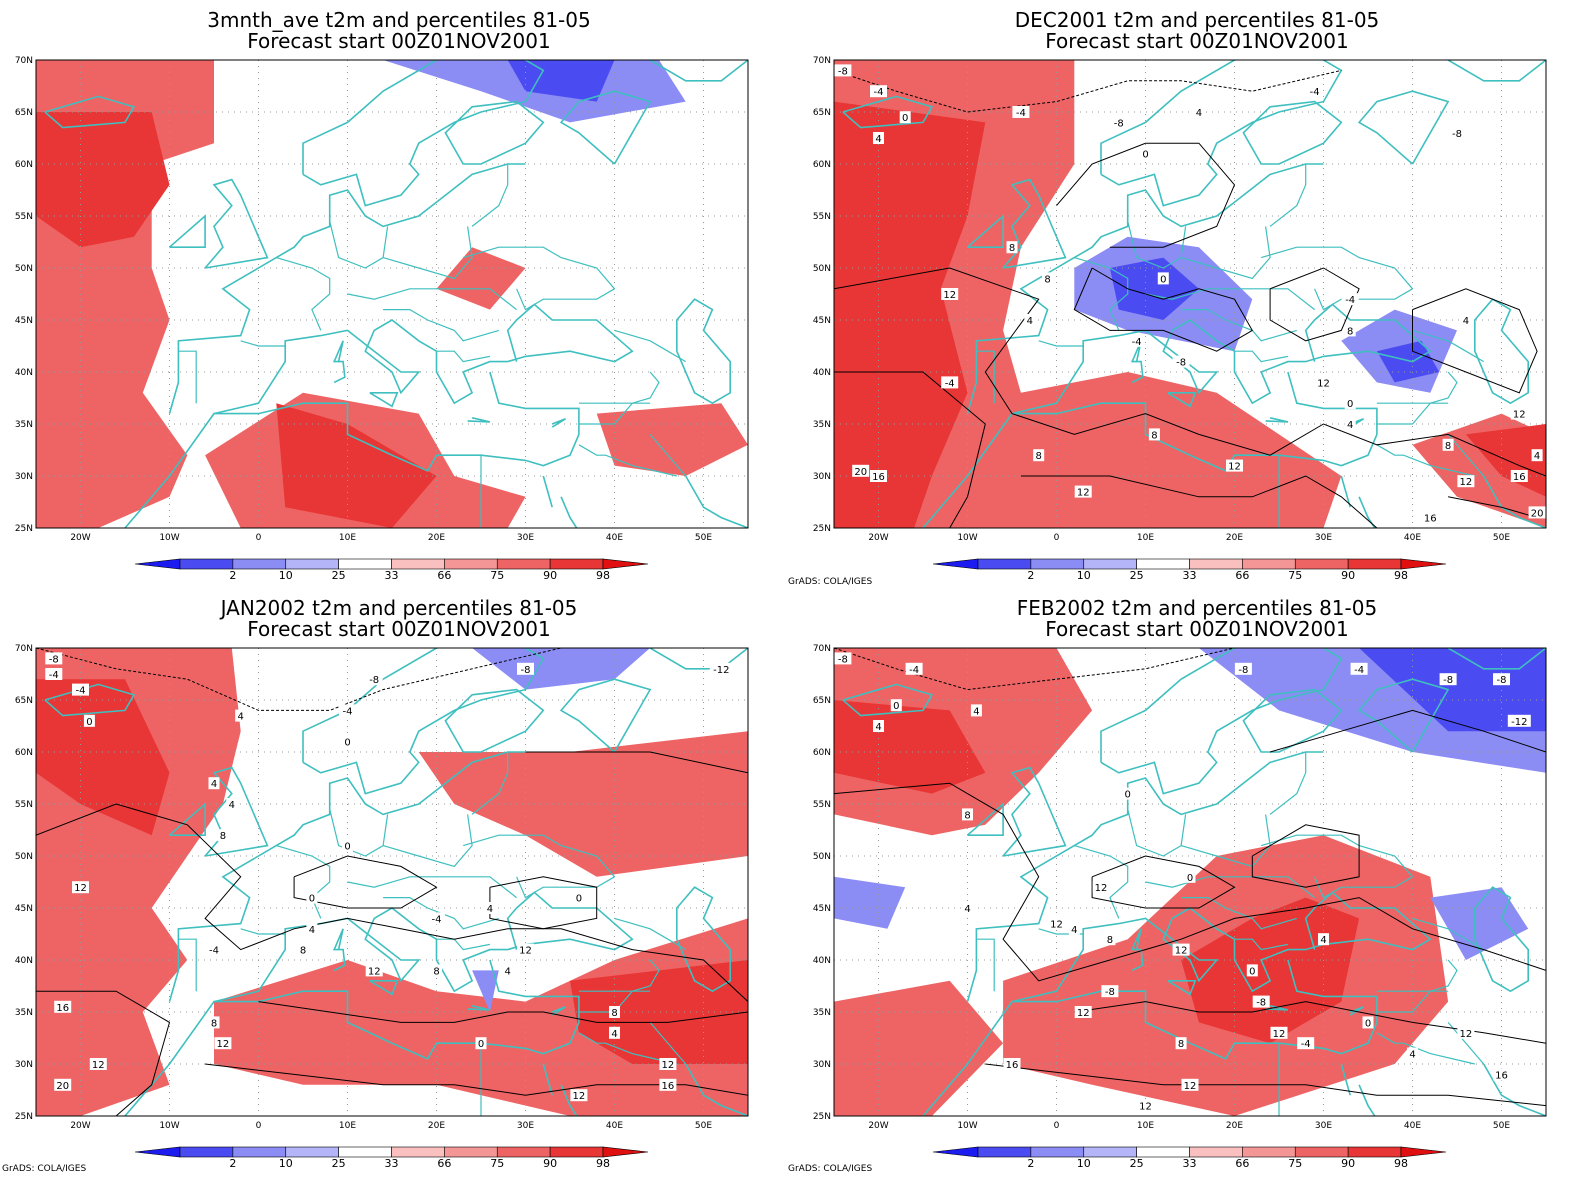  Describe the element at coordinates (822, 649) in the screenshot. I see `lat-label: 70N` at that location.